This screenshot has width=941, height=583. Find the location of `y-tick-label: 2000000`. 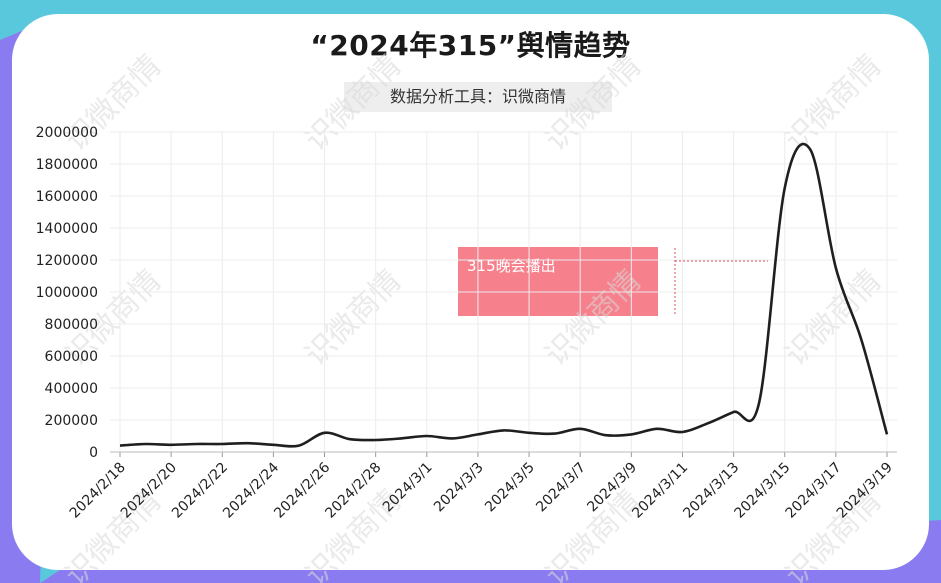

y-tick-label: 2000000 is located at coordinates (67, 133).